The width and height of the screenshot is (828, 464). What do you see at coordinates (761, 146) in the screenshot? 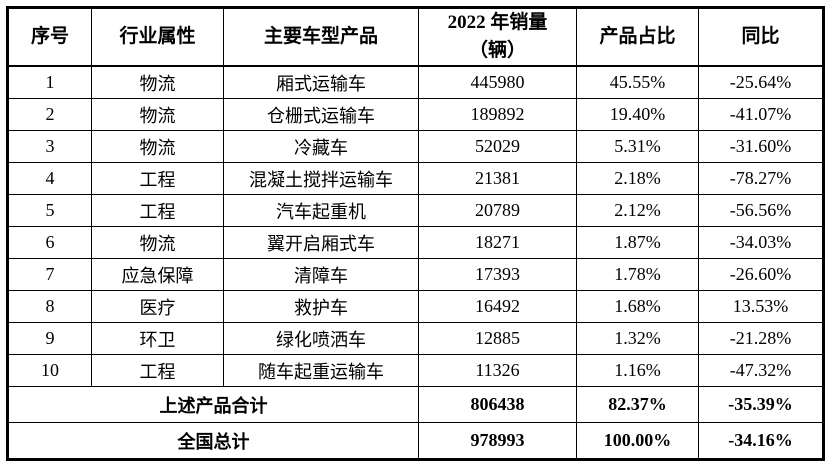
I see `cell-yoy: -31.60%` at bounding box center [761, 146].